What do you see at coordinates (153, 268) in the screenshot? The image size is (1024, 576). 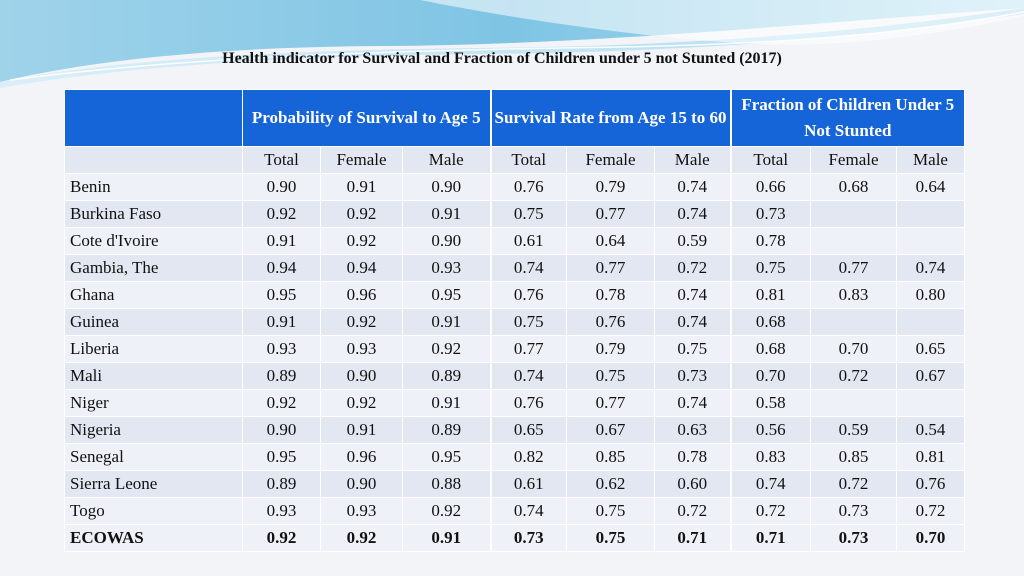 I see `country-name-cell: Gambia, The` at bounding box center [153, 268].